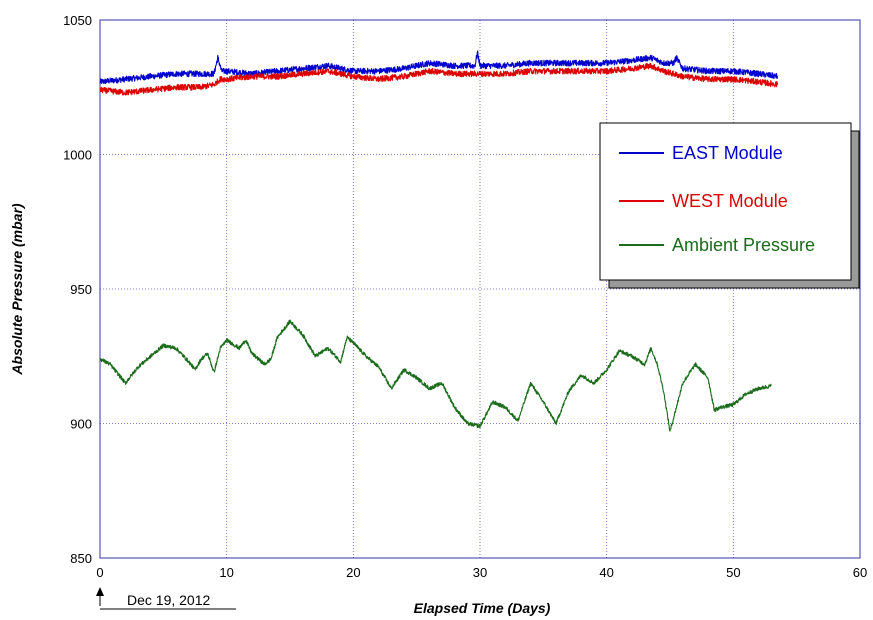  I want to click on series-line-west-module, so click(439, 79).